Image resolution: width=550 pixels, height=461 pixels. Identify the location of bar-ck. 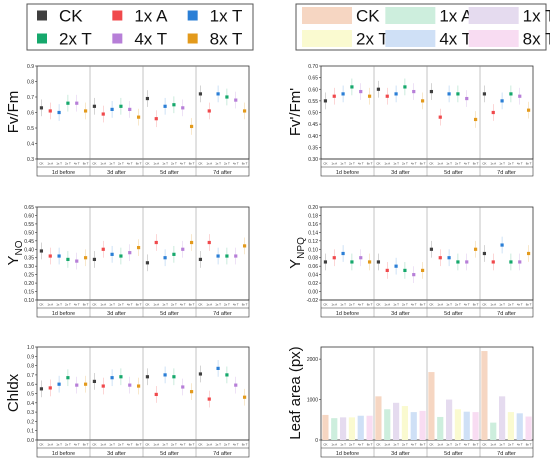
(378, 418).